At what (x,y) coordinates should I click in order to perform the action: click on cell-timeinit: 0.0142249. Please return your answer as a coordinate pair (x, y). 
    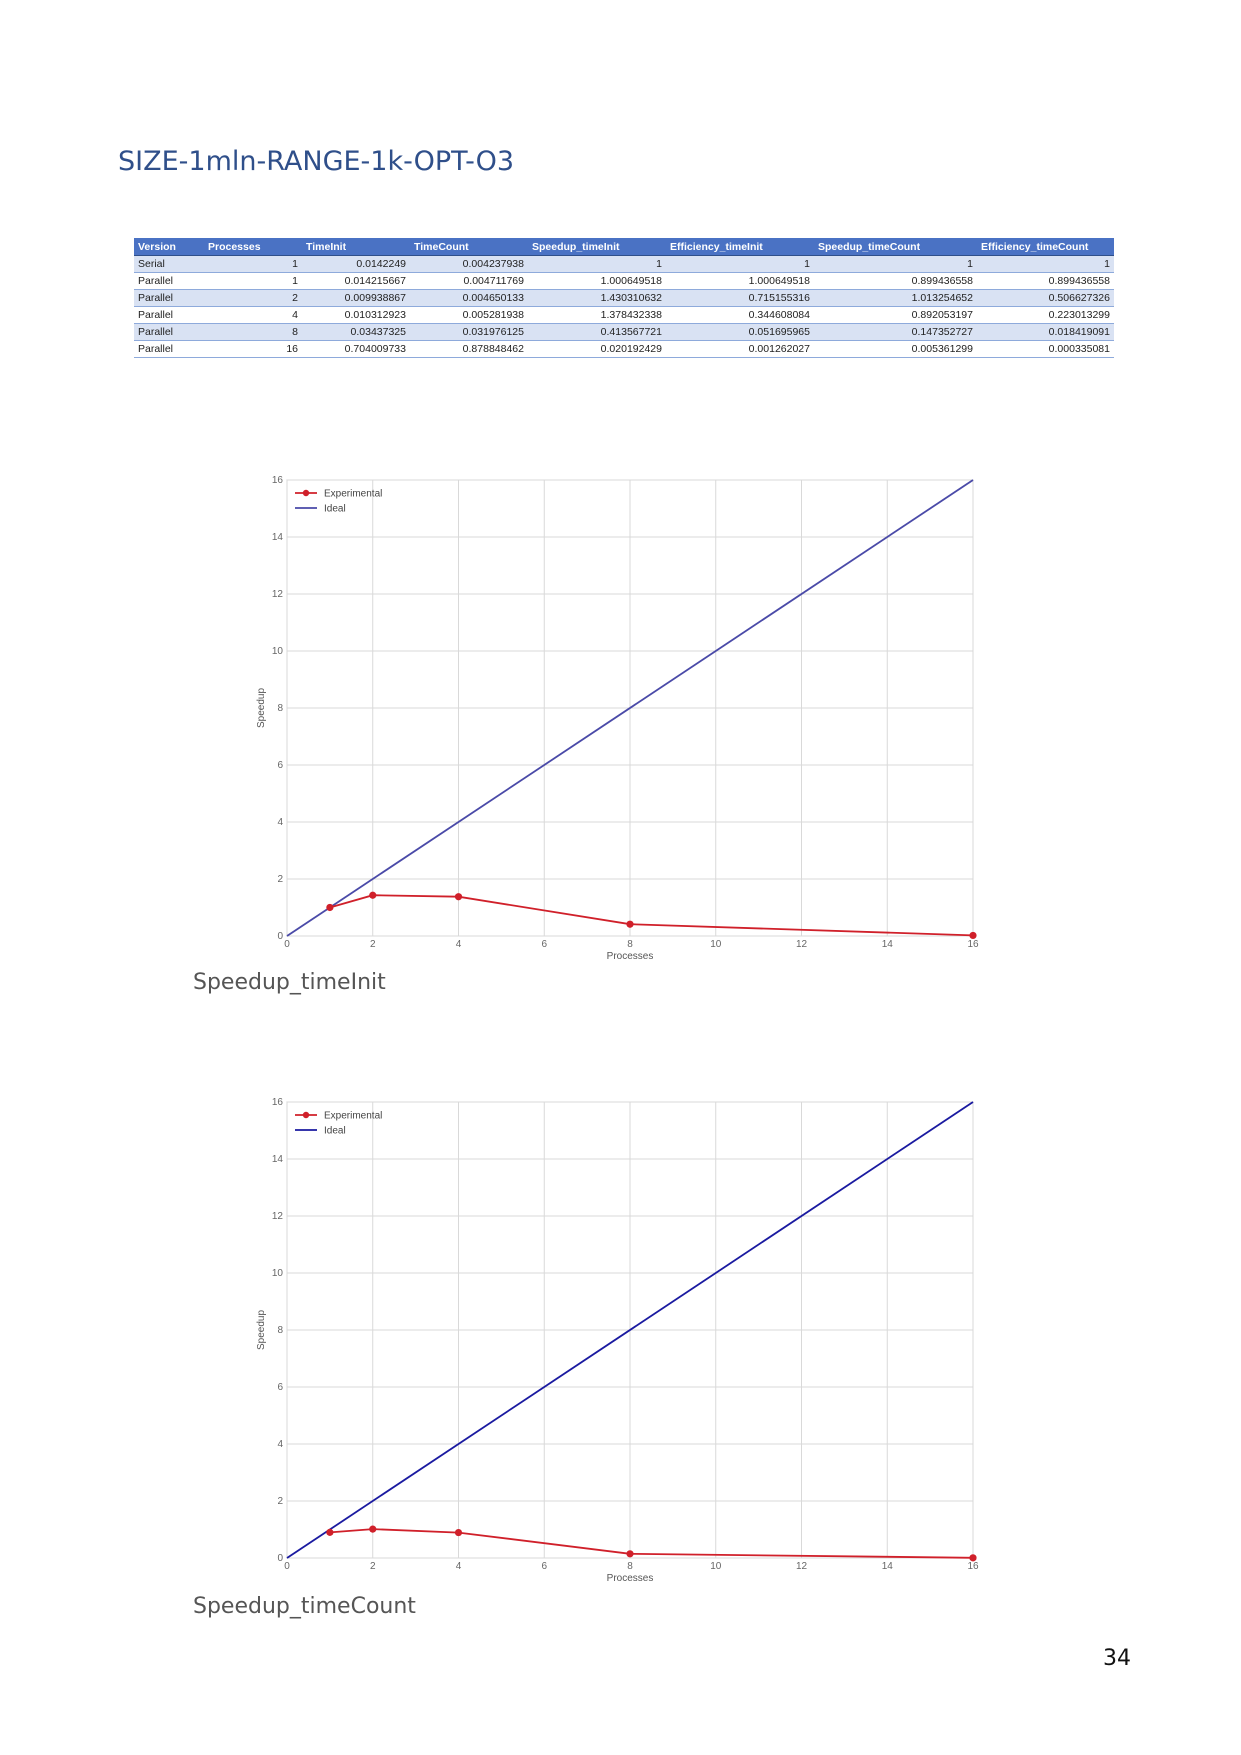
    Looking at the image, I should click on (356, 264).